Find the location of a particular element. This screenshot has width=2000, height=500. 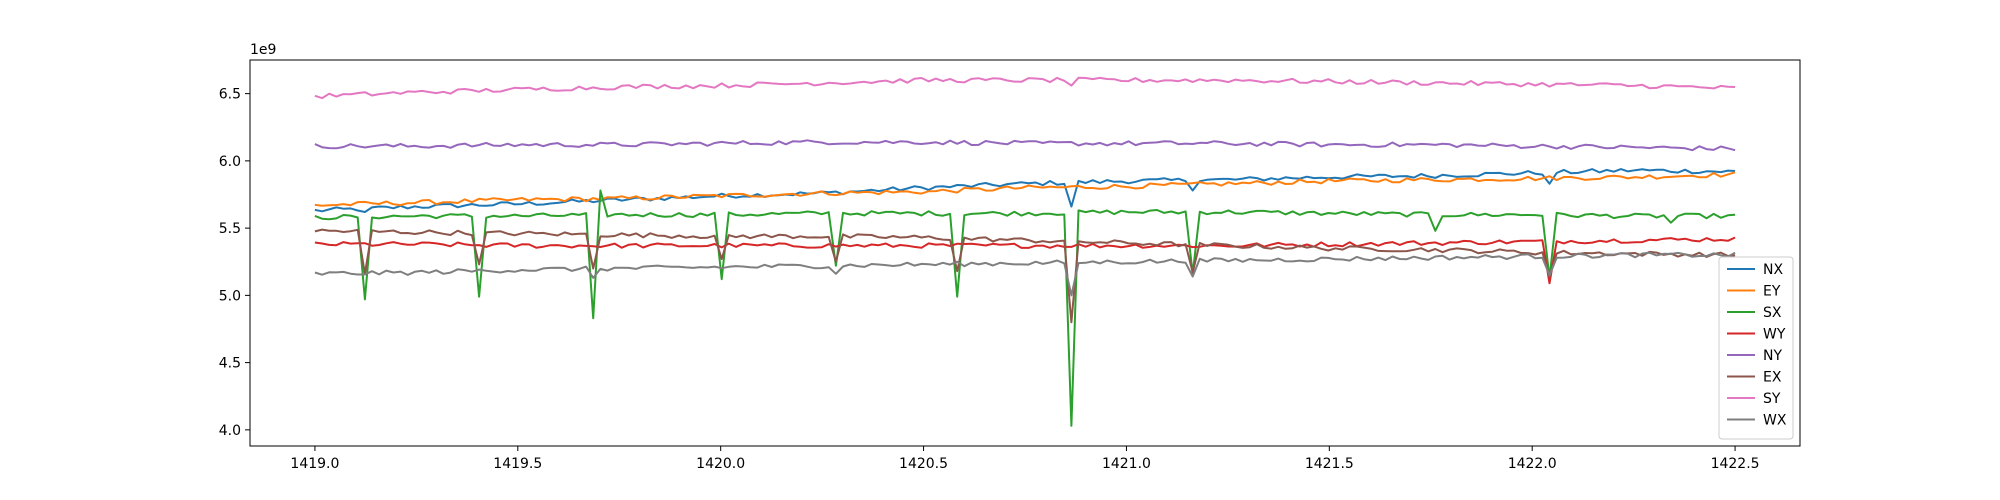

series-line-nx is located at coordinates (1025, 190).